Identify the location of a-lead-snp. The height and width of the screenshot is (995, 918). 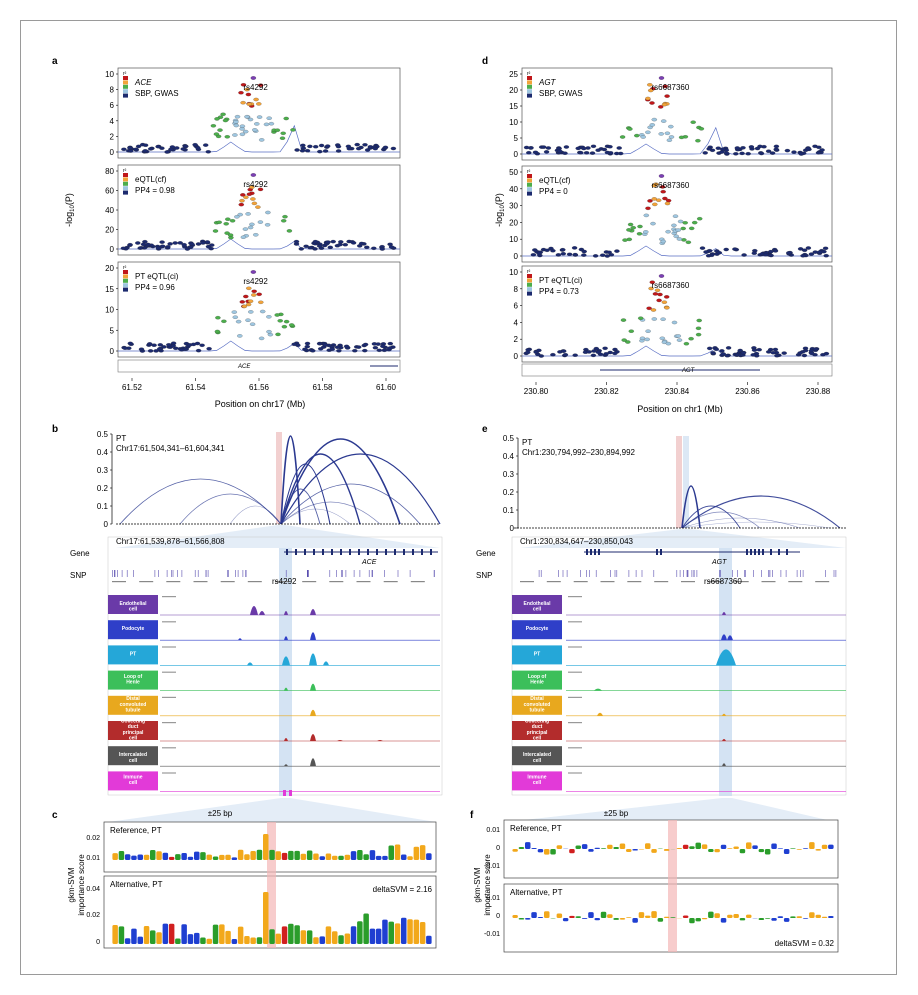
(253, 272).